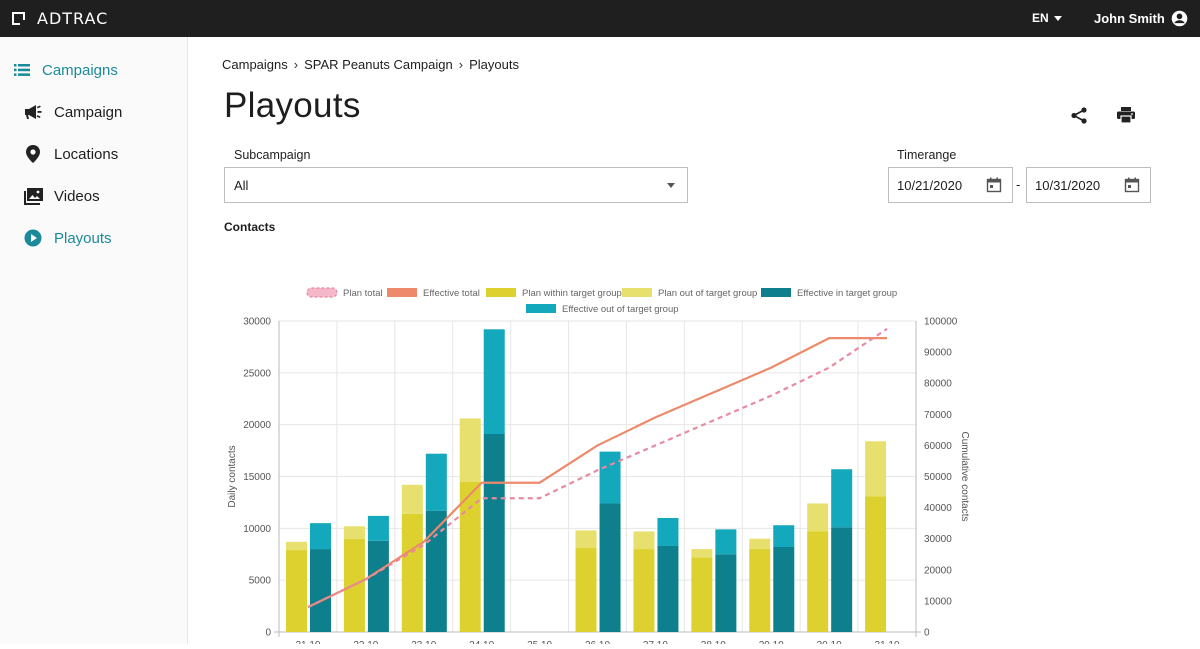 The image size is (1200, 649). I want to click on date-from-input: 10/21/2020, so click(950, 185).